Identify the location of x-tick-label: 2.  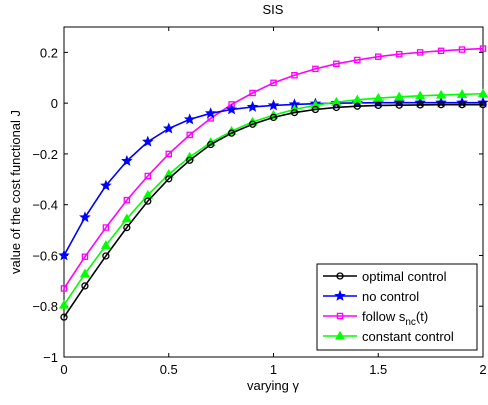
(482, 369).